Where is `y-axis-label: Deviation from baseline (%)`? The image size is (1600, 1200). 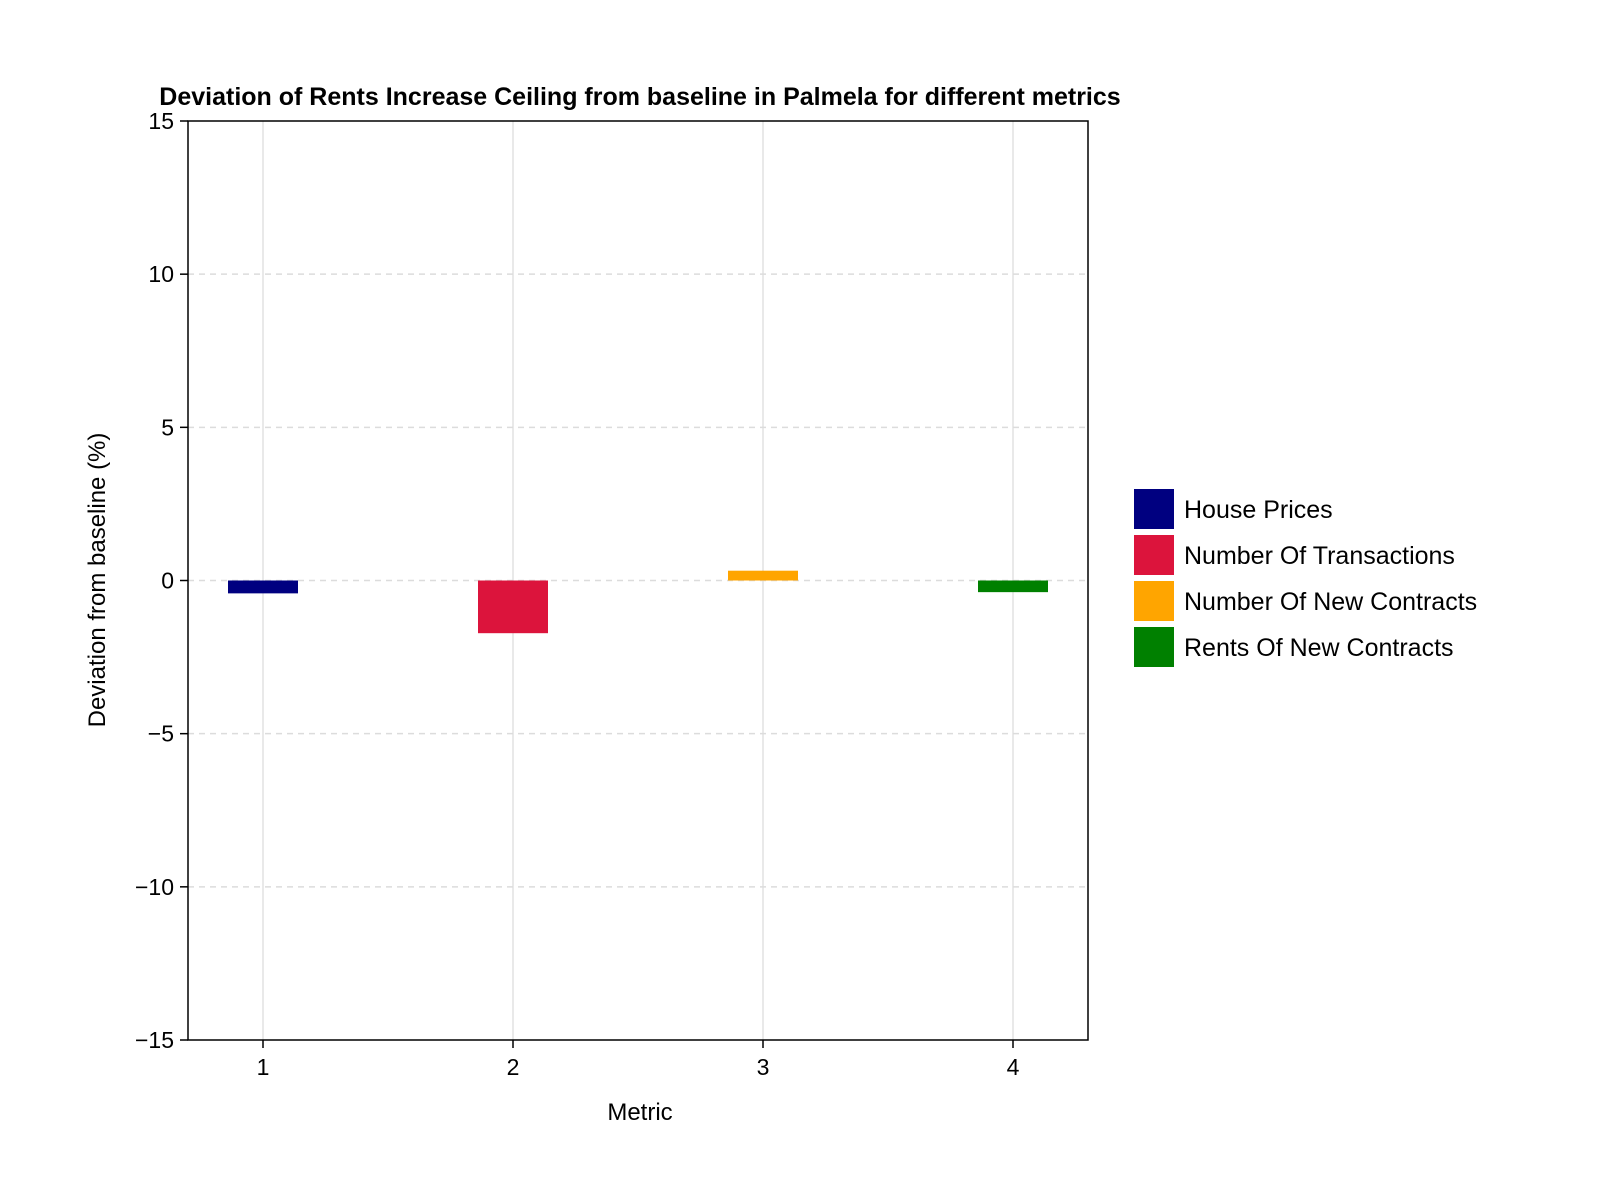
y-axis-label: Deviation from baseline (%) is located at coordinates (97, 580).